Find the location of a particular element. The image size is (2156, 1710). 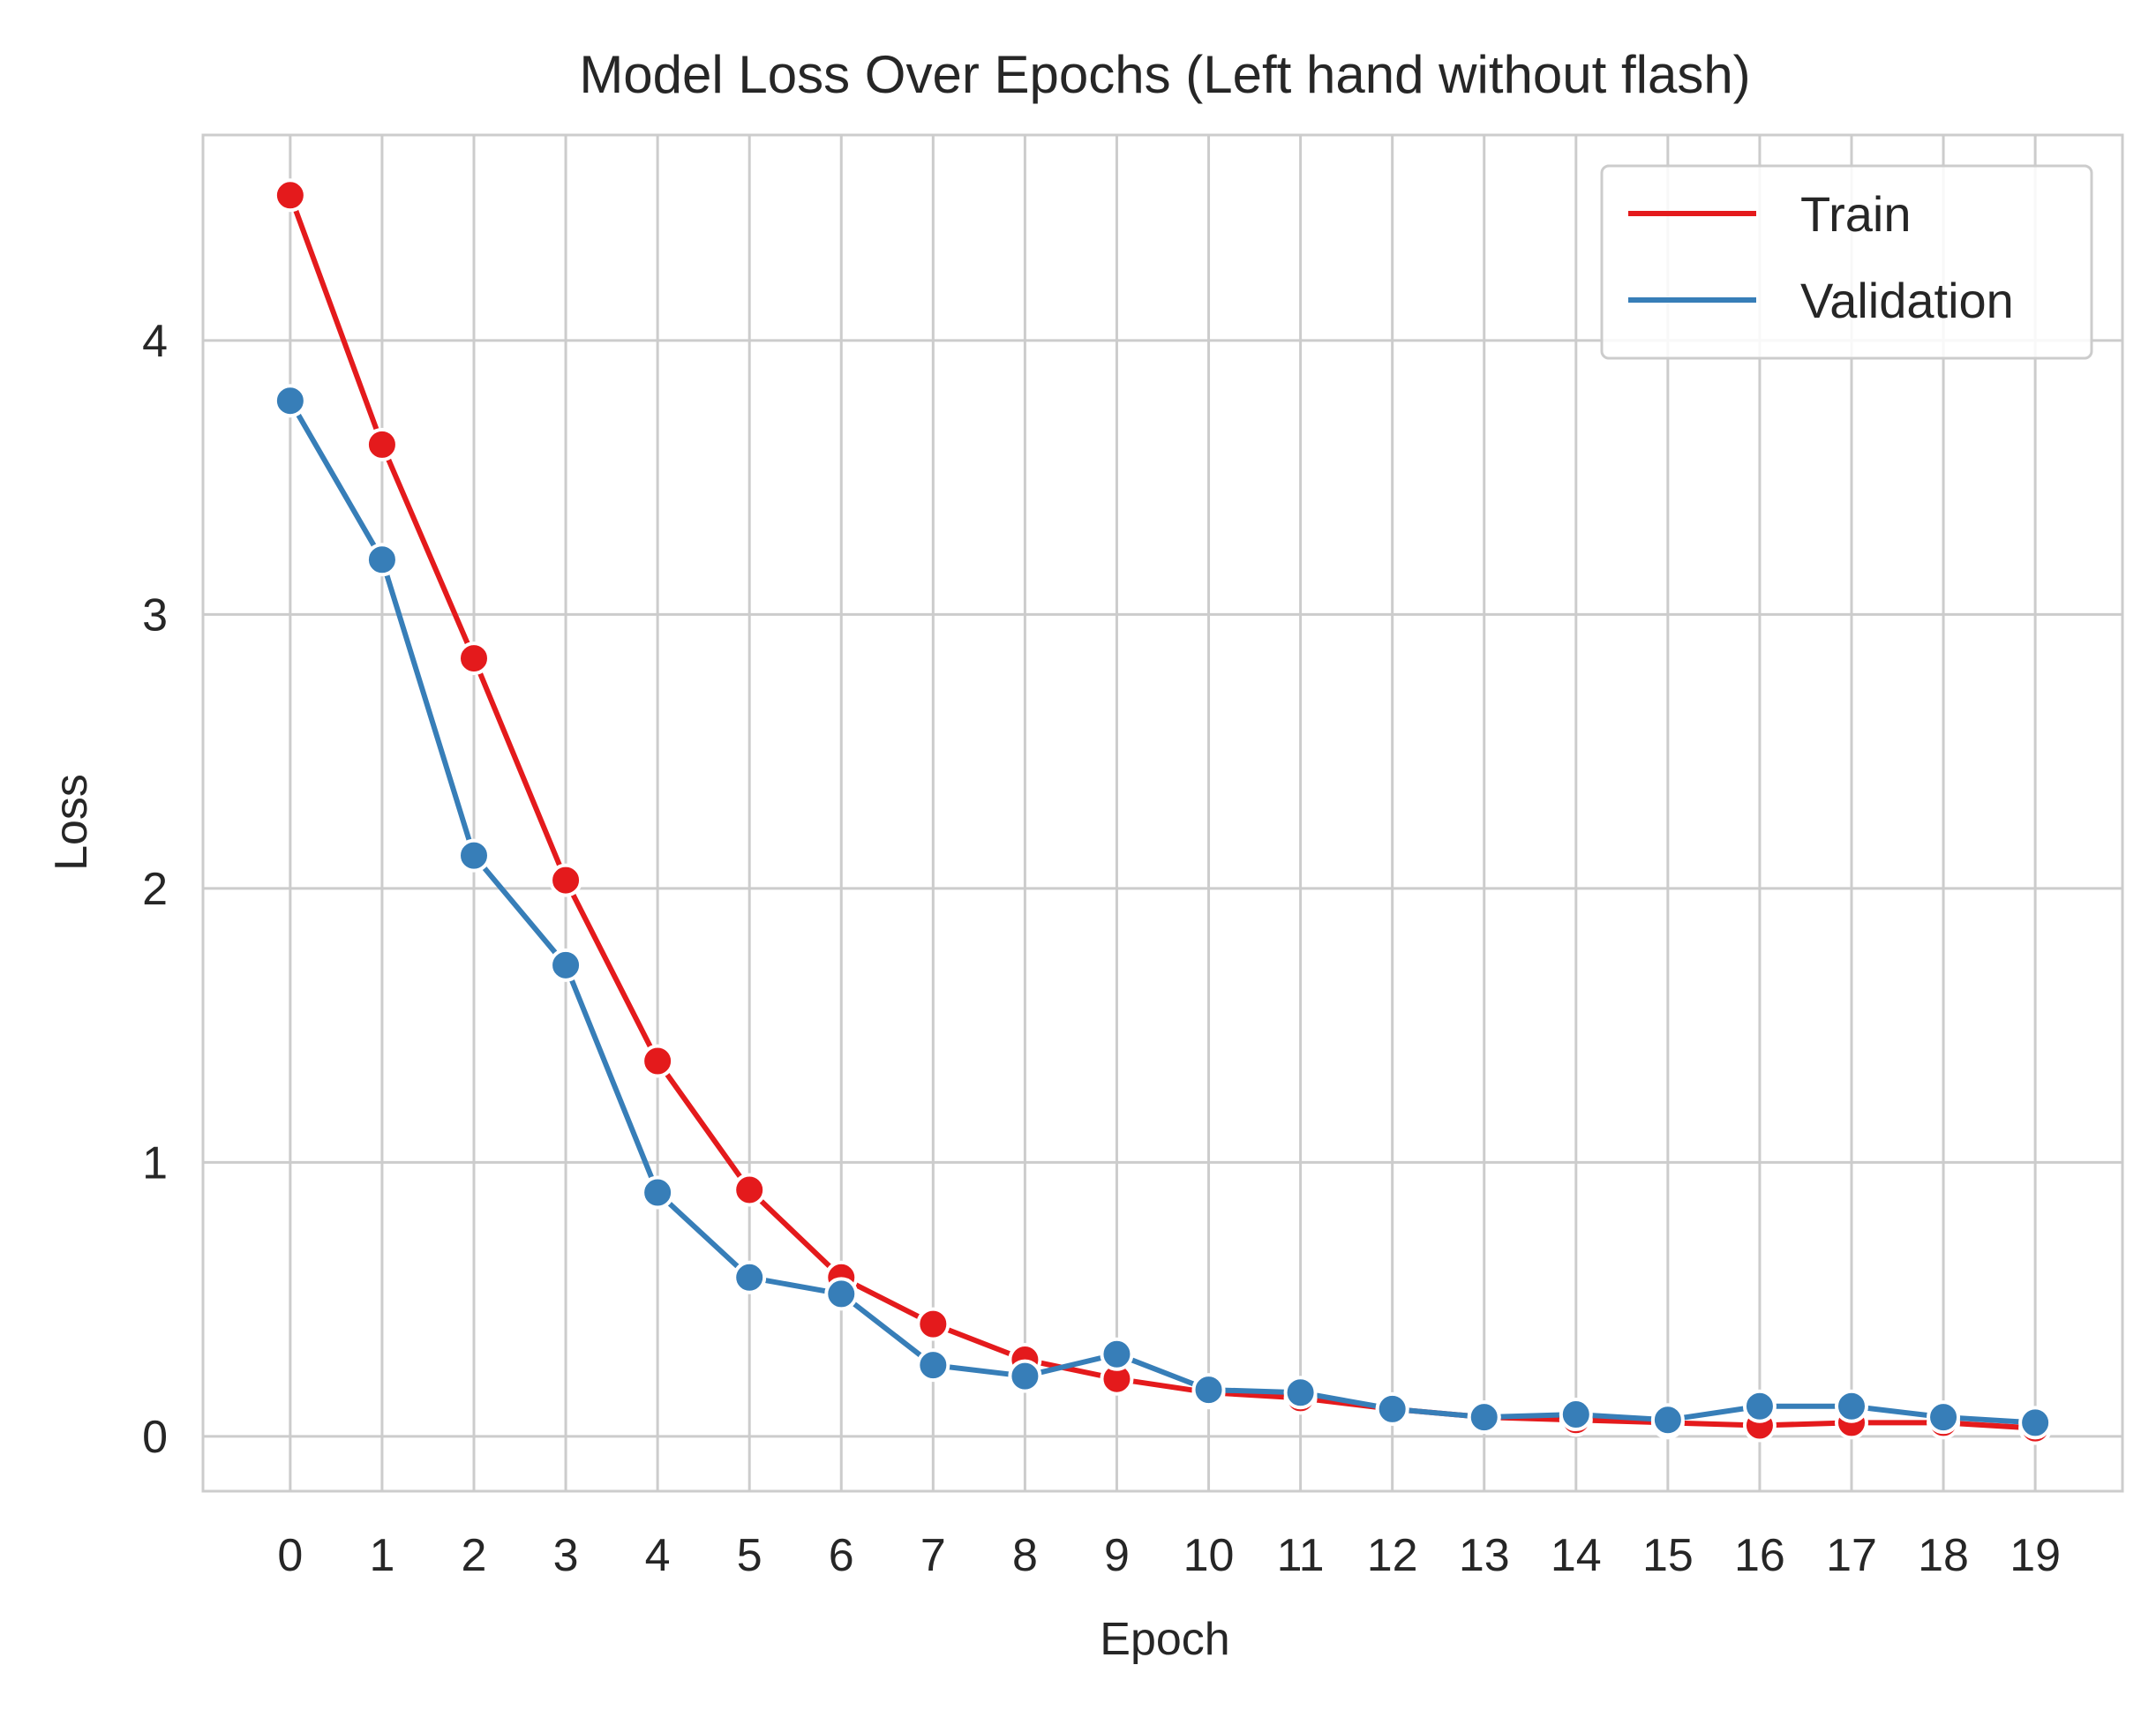

x-tick-label: 19 is located at coordinates (2035, 1555).